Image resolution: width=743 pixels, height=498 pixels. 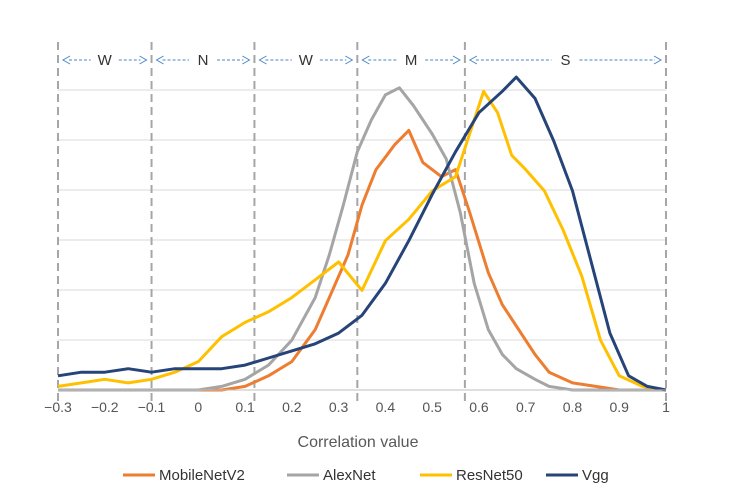 I want to click on x-tick-label: 1, so click(x=666, y=407).